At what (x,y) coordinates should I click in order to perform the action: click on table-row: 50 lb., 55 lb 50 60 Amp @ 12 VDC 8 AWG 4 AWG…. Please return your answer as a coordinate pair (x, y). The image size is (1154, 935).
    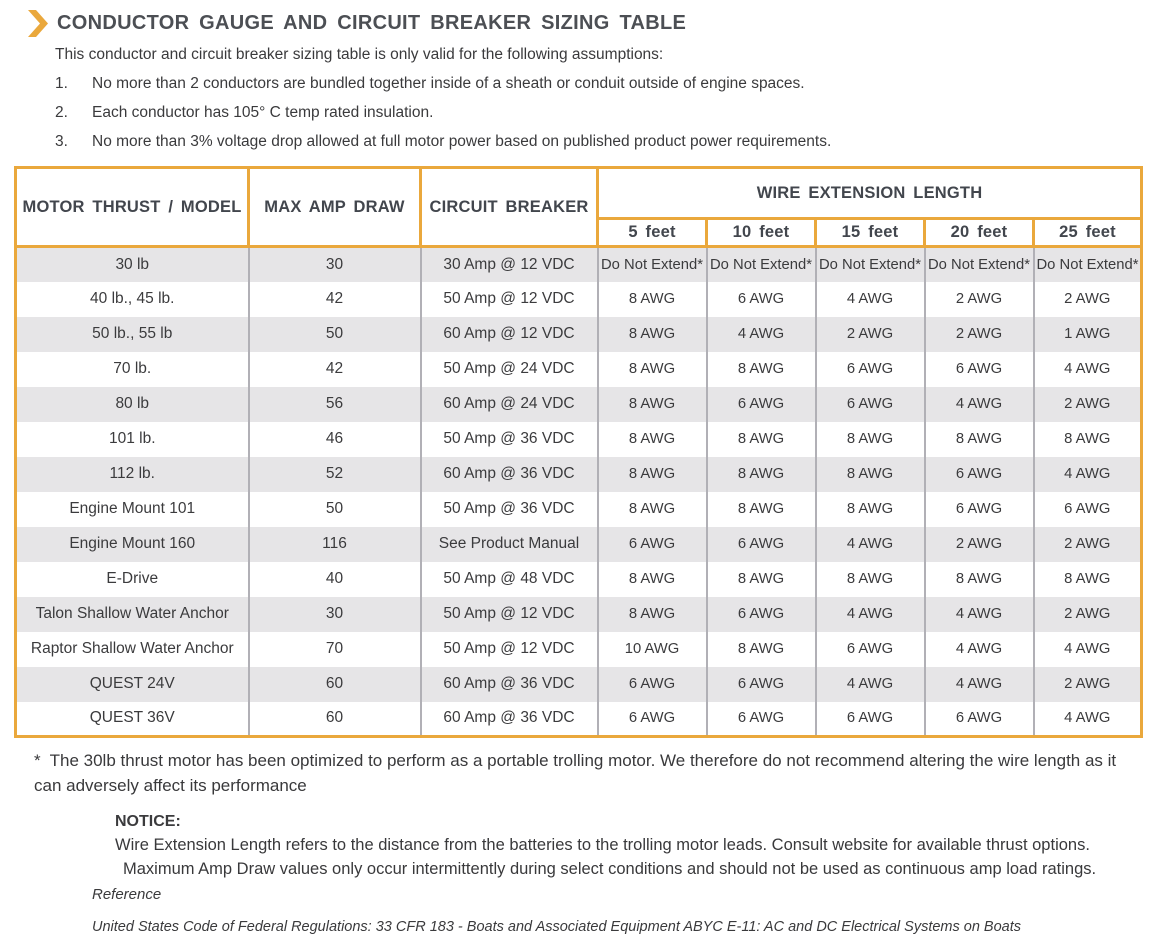
    Looking at the image, I should click on (579, 334).